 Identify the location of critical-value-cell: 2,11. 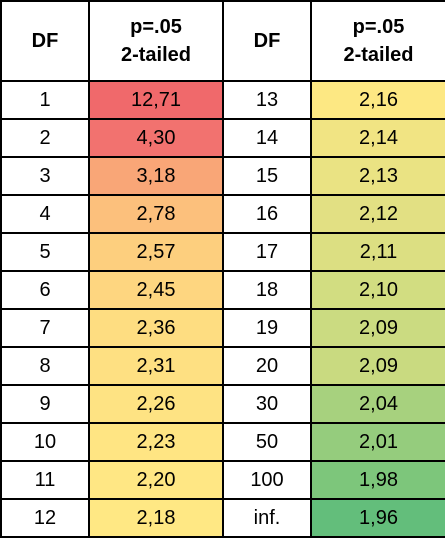
(377, 252).